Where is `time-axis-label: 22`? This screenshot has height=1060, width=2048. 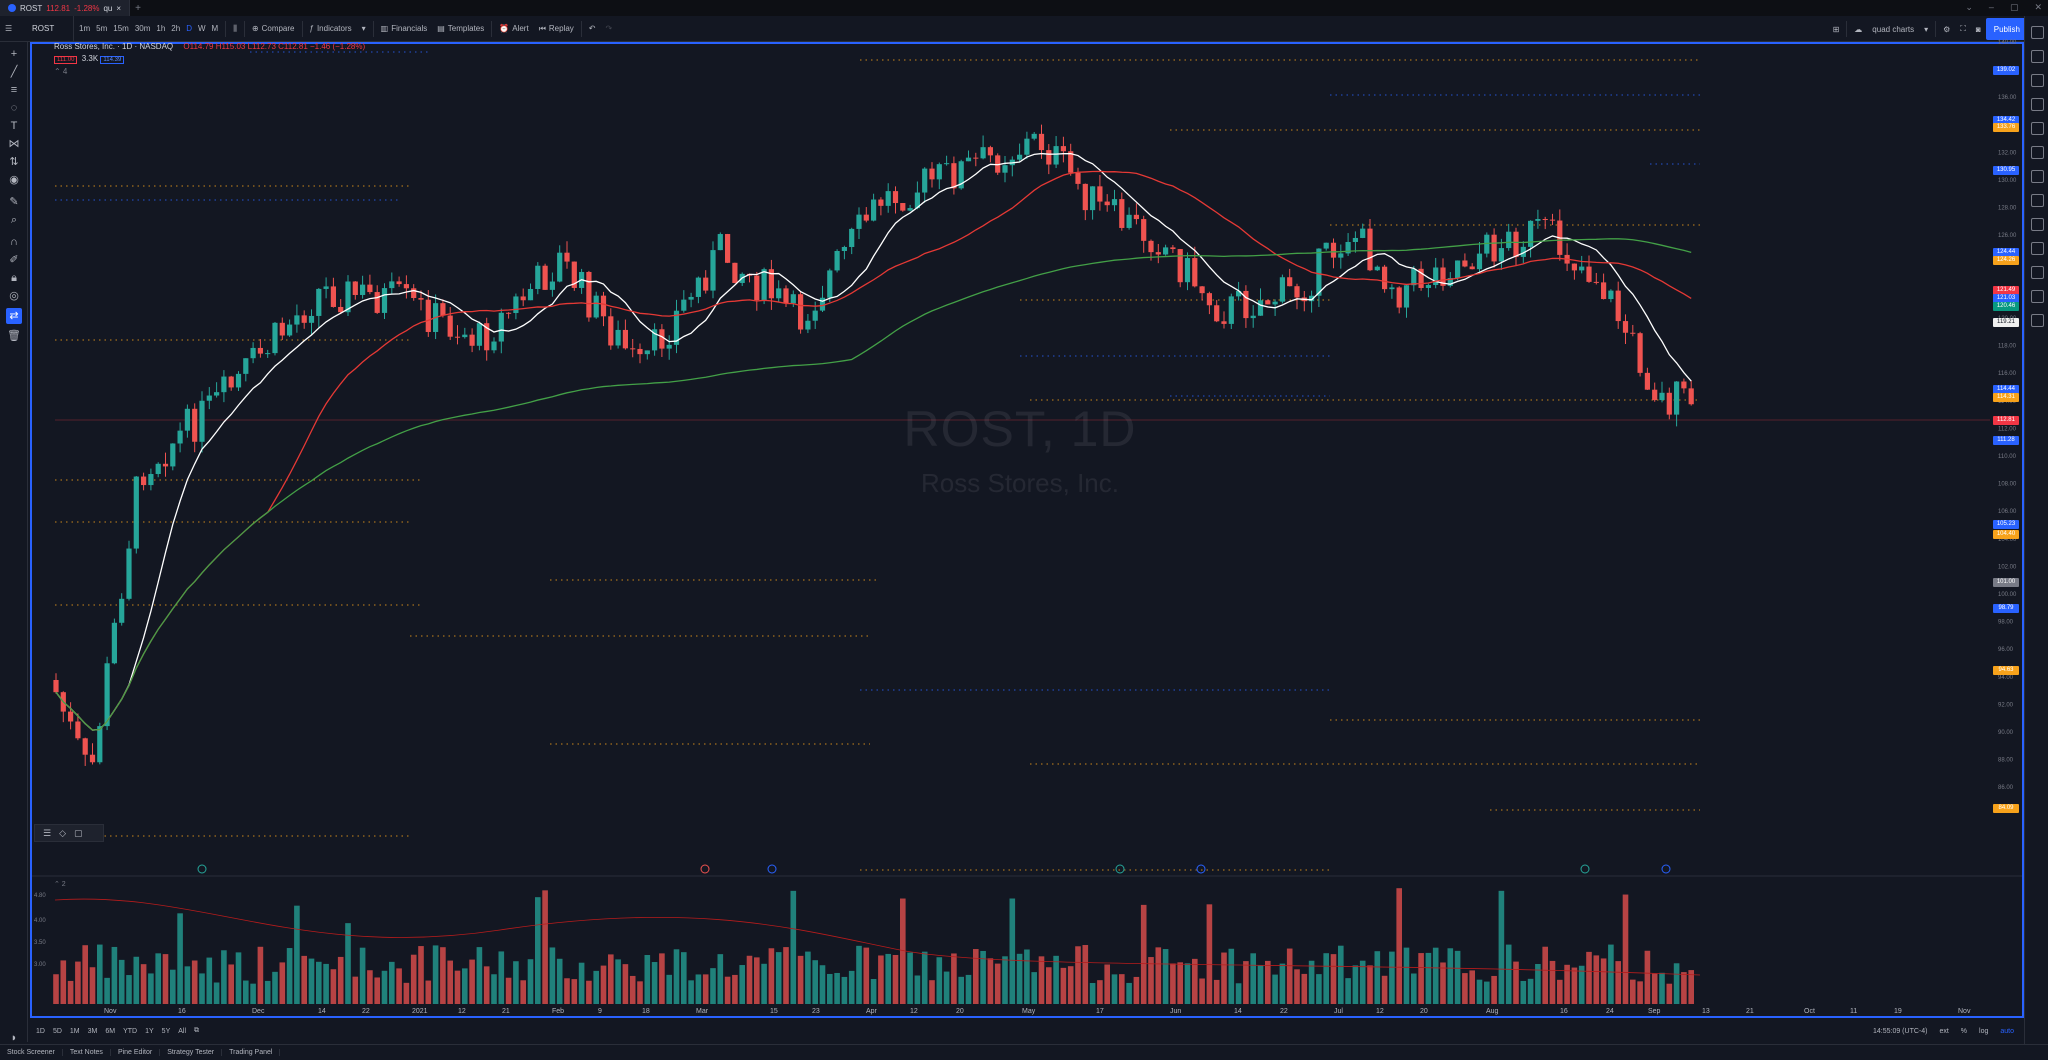
time-axis-label: 22 is located at coordinates (366, 1011).